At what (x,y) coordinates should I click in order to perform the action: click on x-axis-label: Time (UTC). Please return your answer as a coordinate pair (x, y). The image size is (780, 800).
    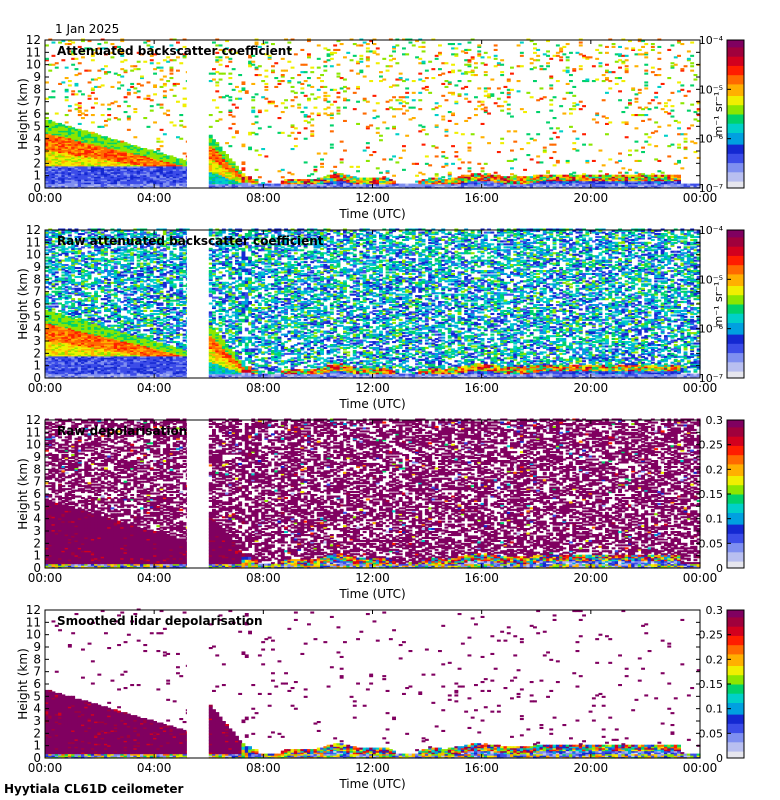
    Looking at the image, I should click on (371, 214).